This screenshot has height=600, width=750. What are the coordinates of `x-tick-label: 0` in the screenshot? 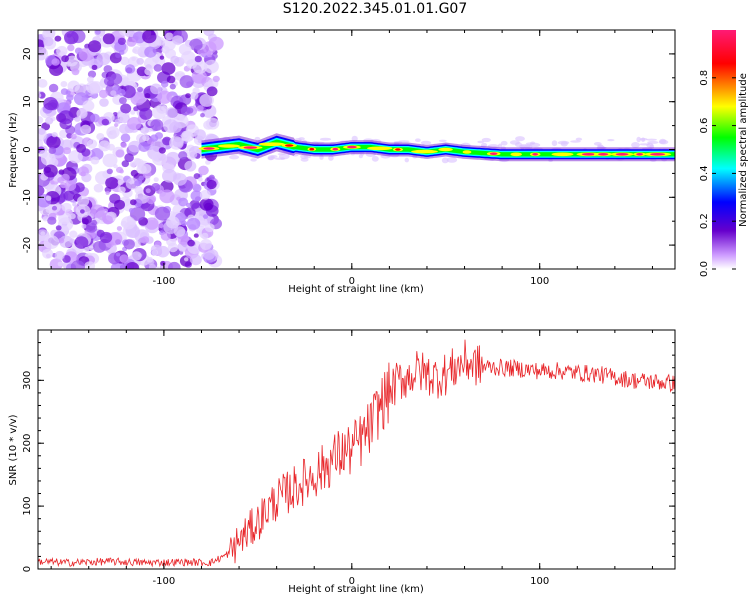 It's located at (352, 281).